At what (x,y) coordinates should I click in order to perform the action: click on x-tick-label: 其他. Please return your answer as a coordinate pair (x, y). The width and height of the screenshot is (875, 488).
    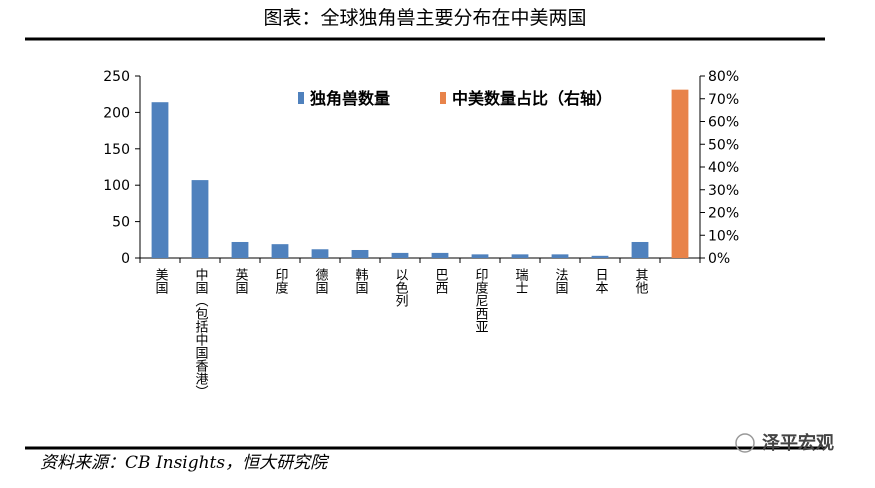
    Looking at the image, I should click on (641, 281).